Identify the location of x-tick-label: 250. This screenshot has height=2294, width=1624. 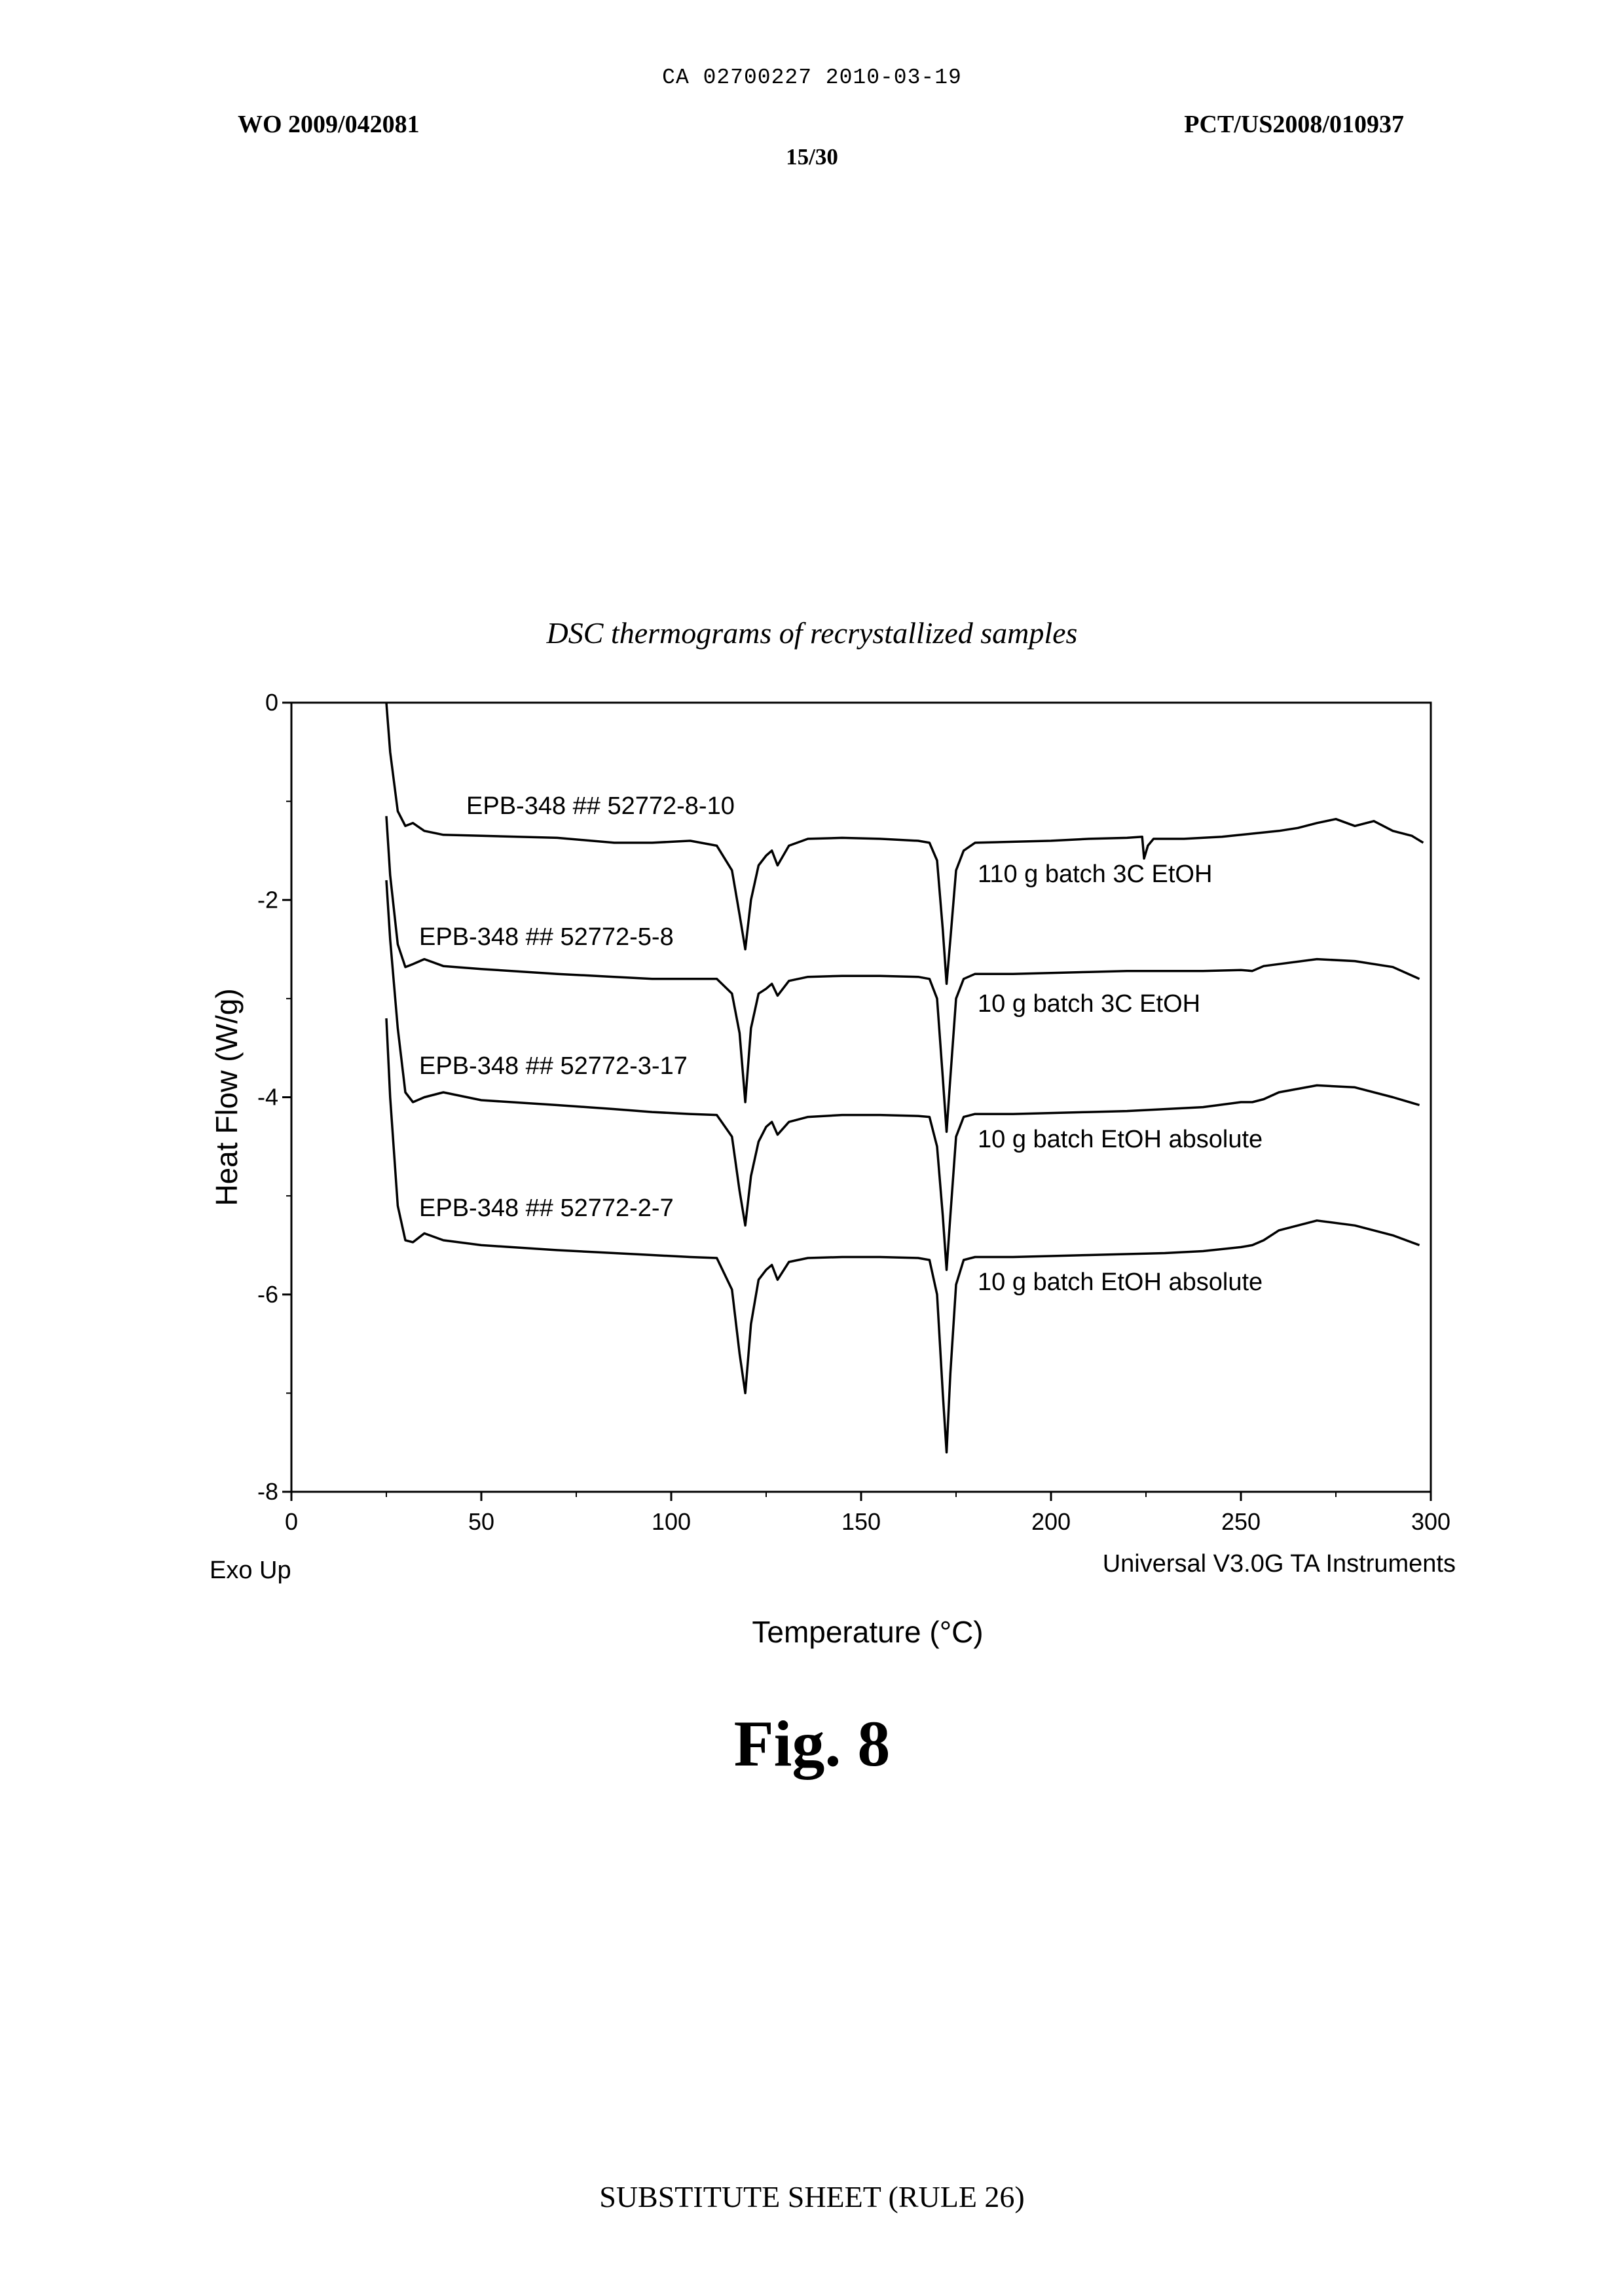
(1241, 1521).